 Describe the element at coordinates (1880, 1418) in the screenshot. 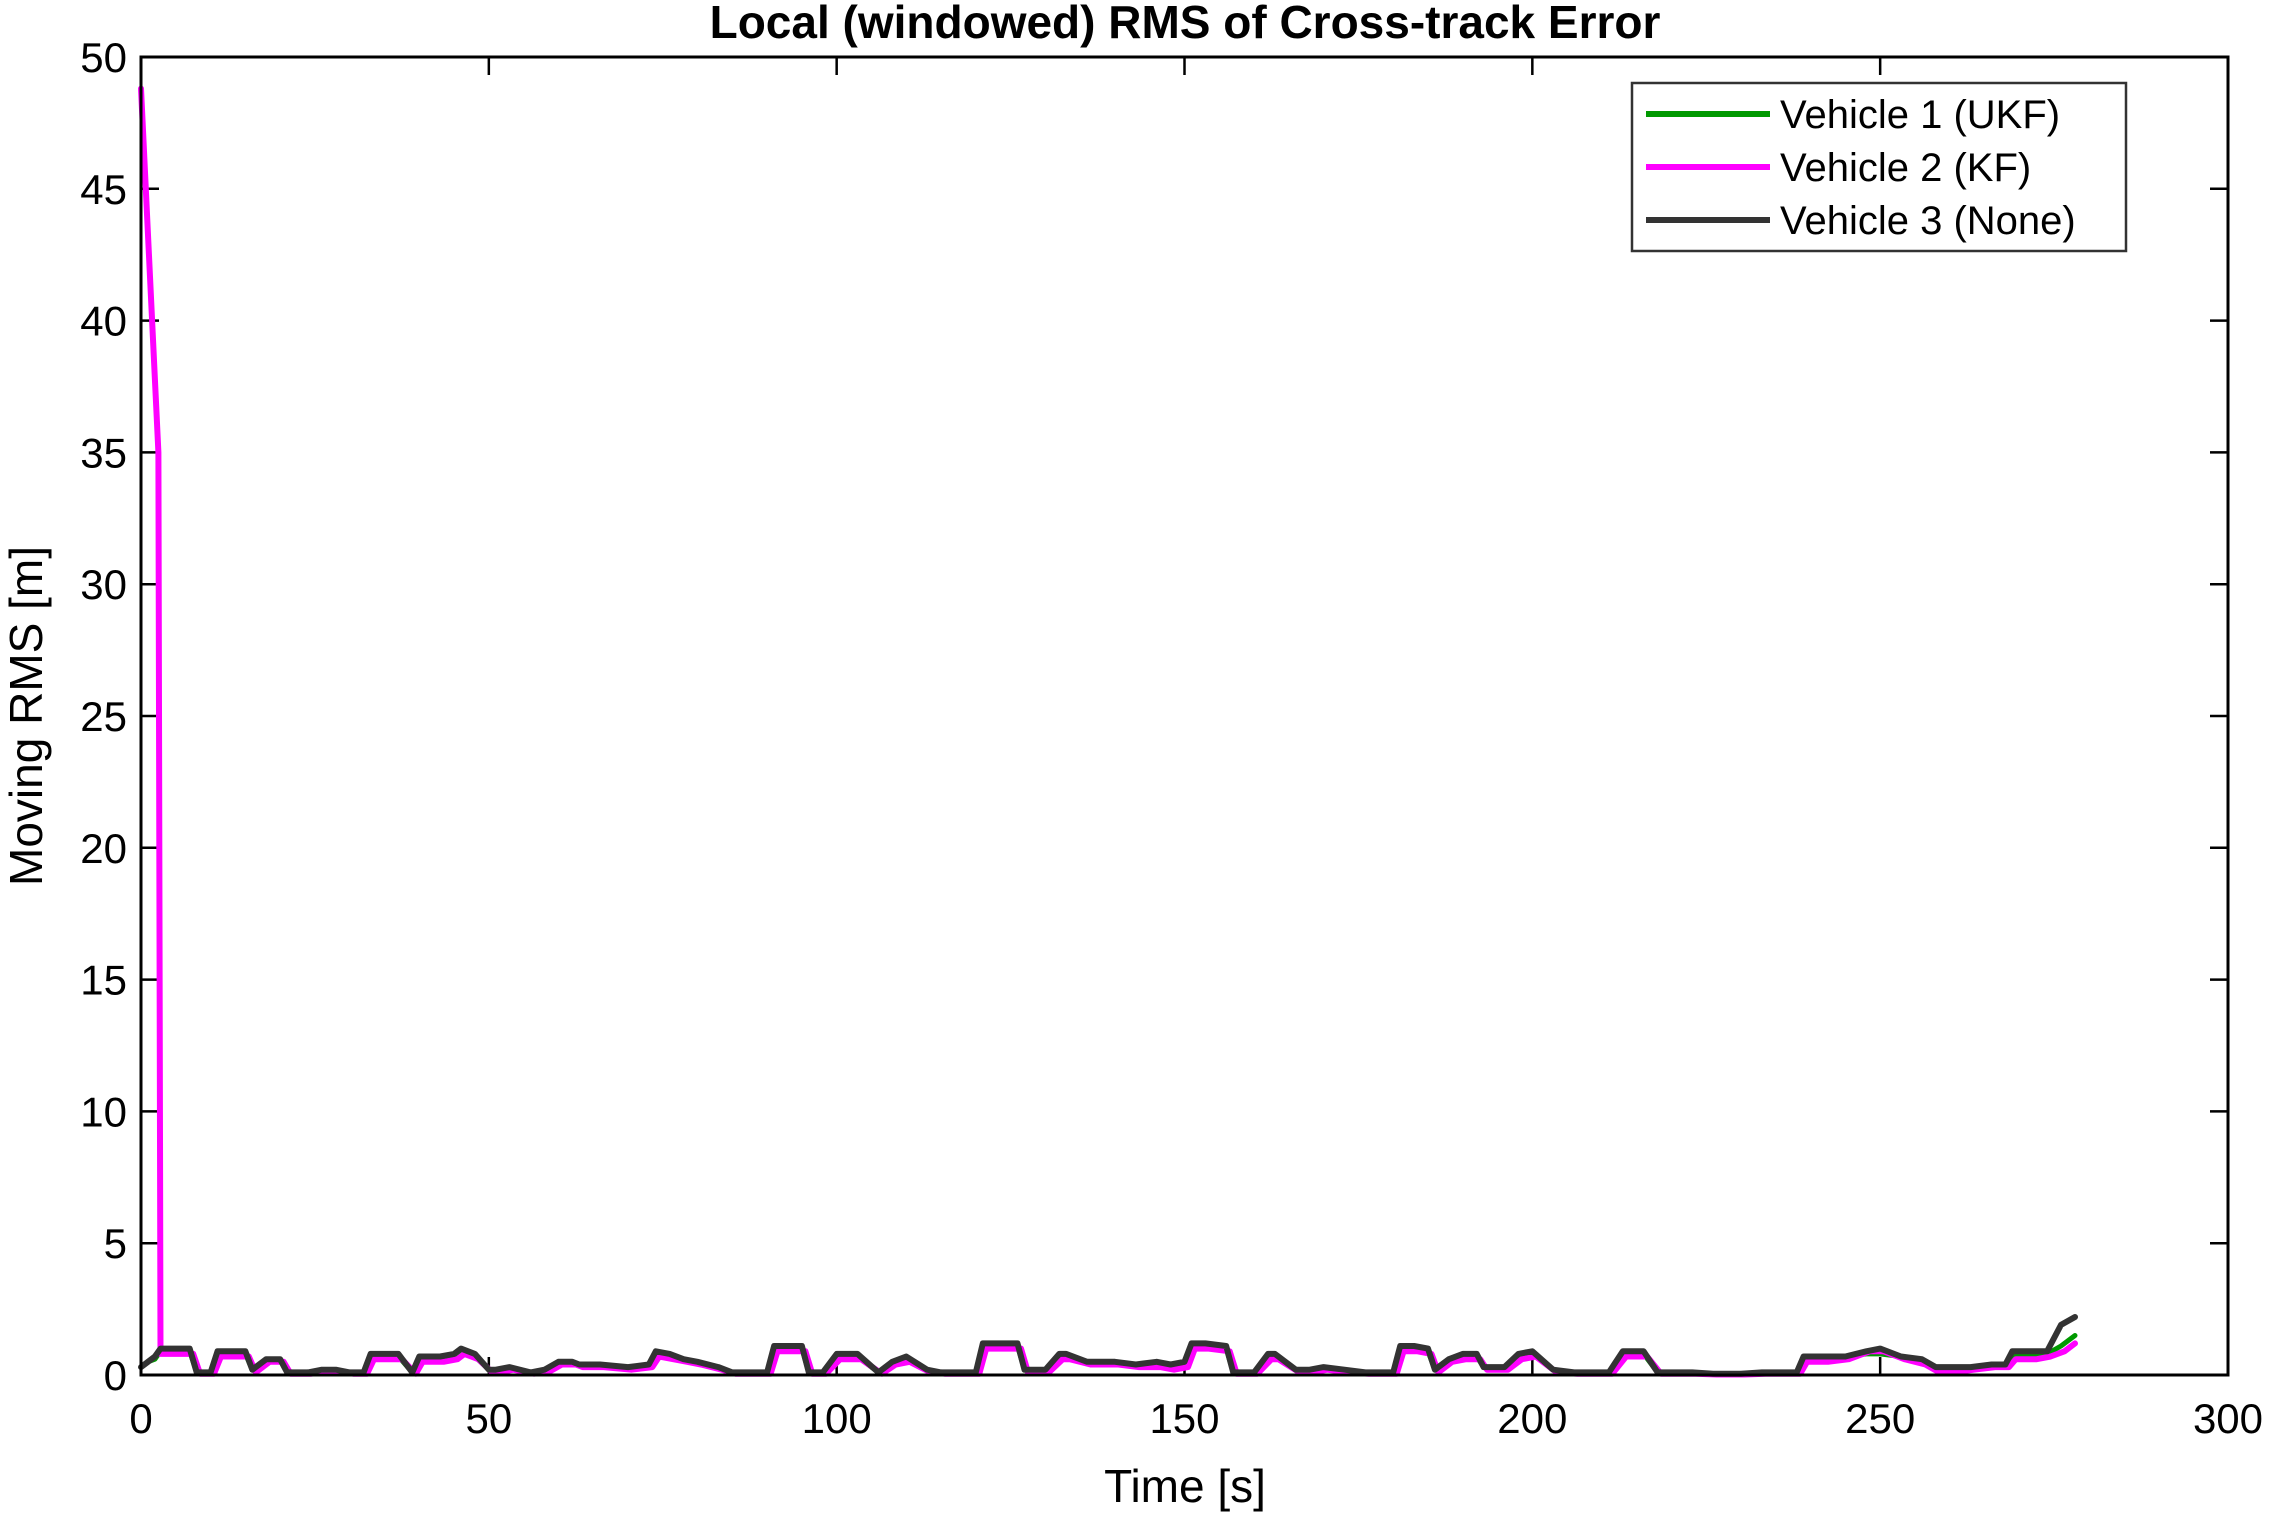

I see `x-tick-label: 250` at that location.